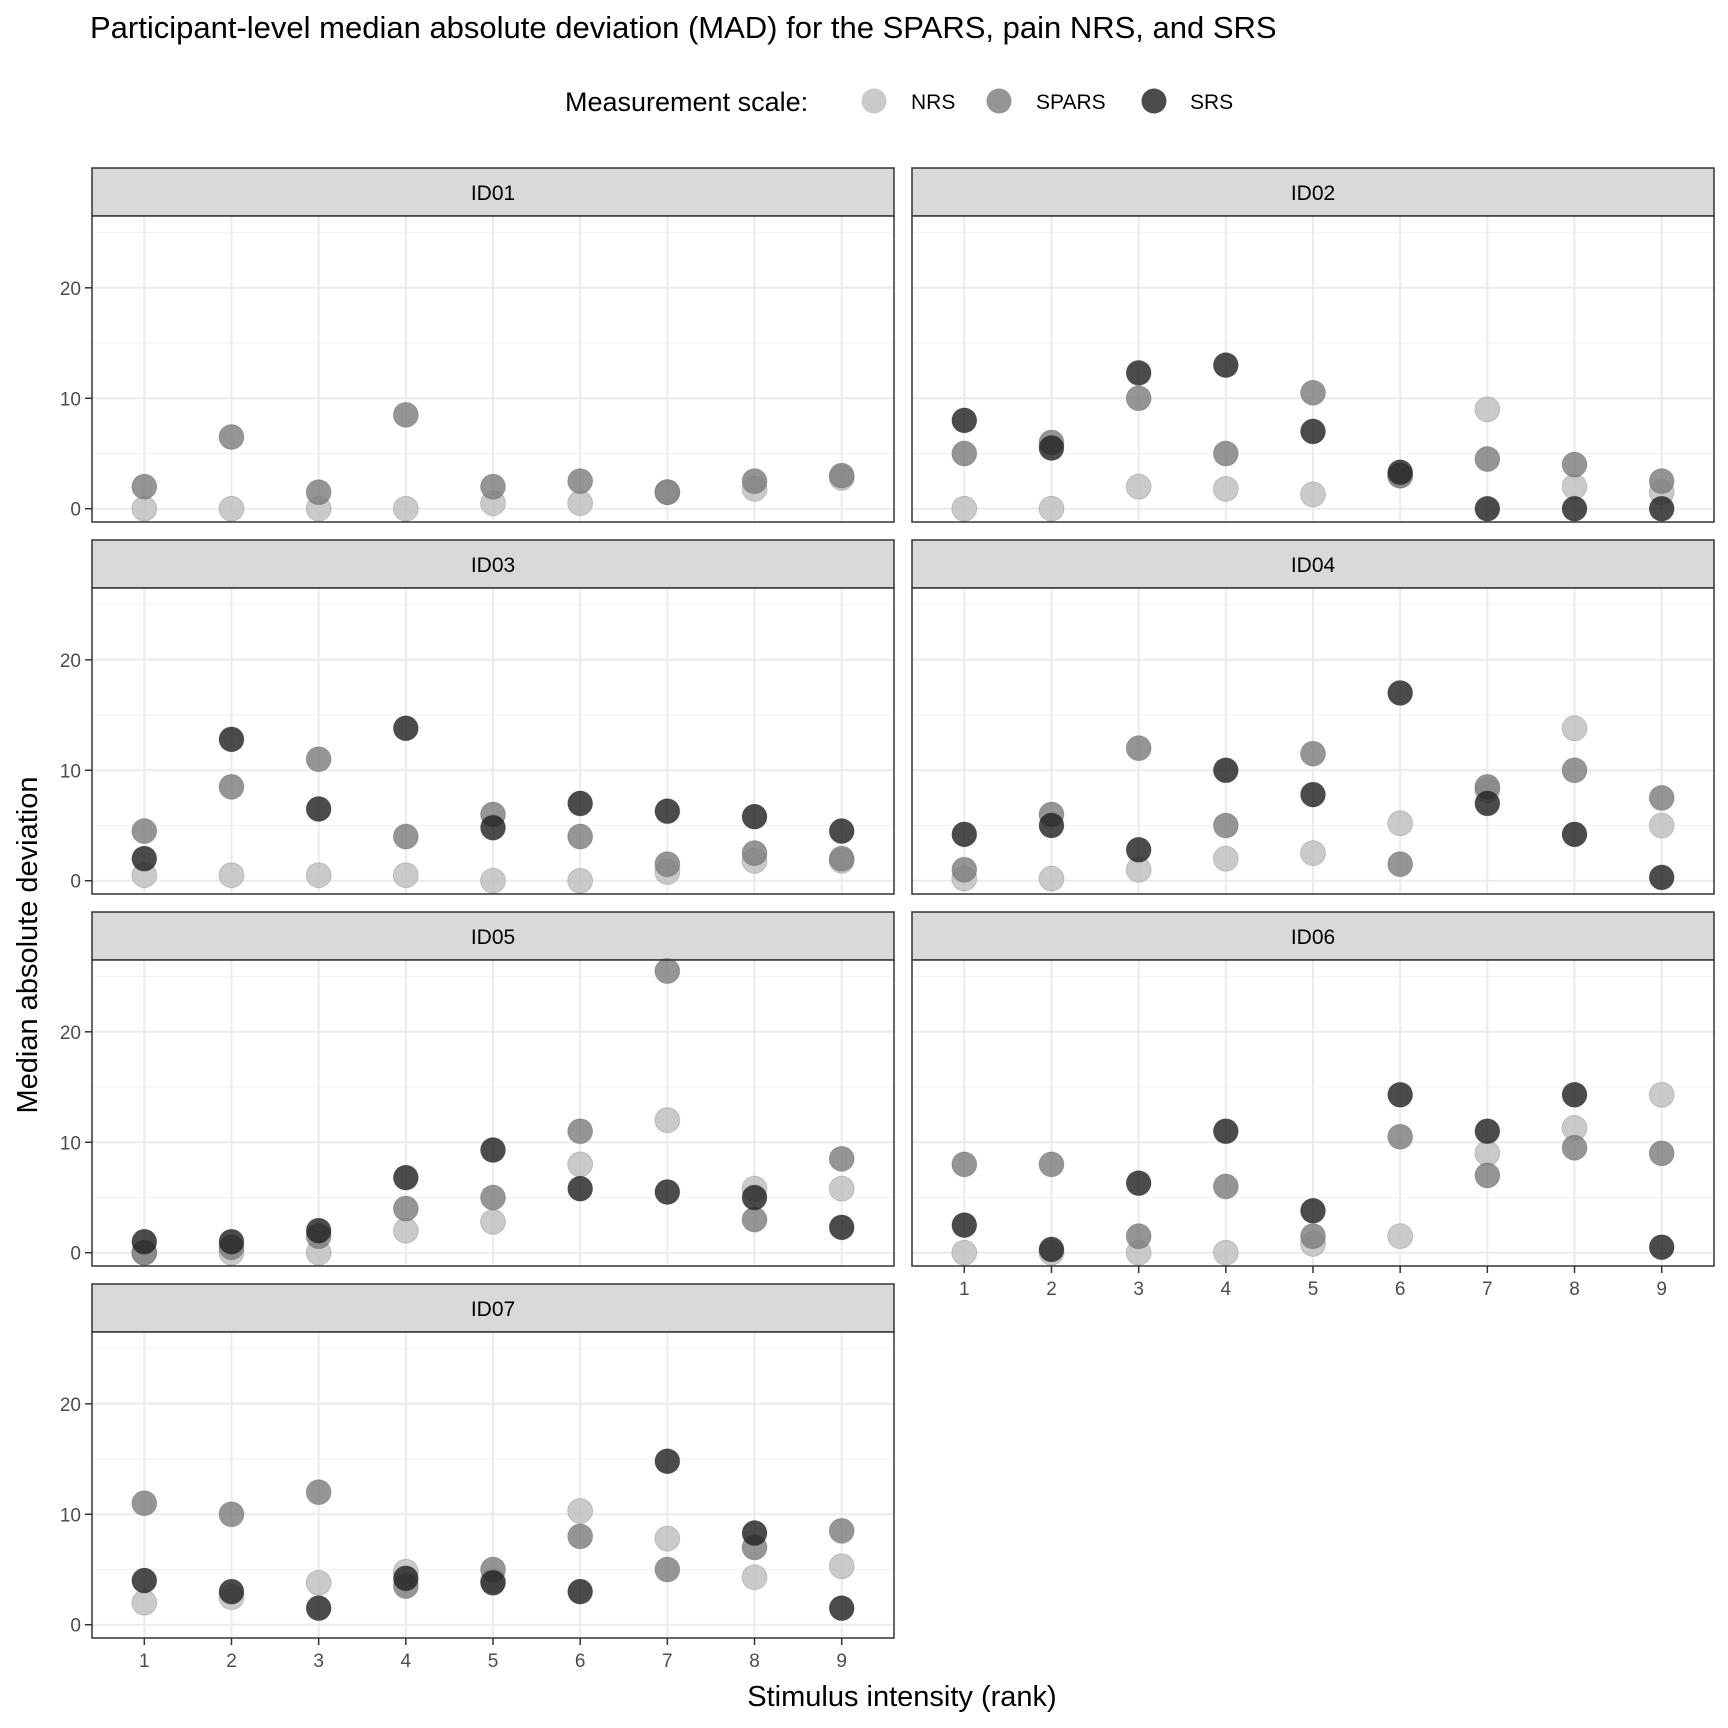 Image resolution: width=1728 pixels, height=1728 pixels. What do you see at coordinates (493, 1661) in the screenshot?
I see `x-tick-label: 5` at bounding box center [493, 1661].